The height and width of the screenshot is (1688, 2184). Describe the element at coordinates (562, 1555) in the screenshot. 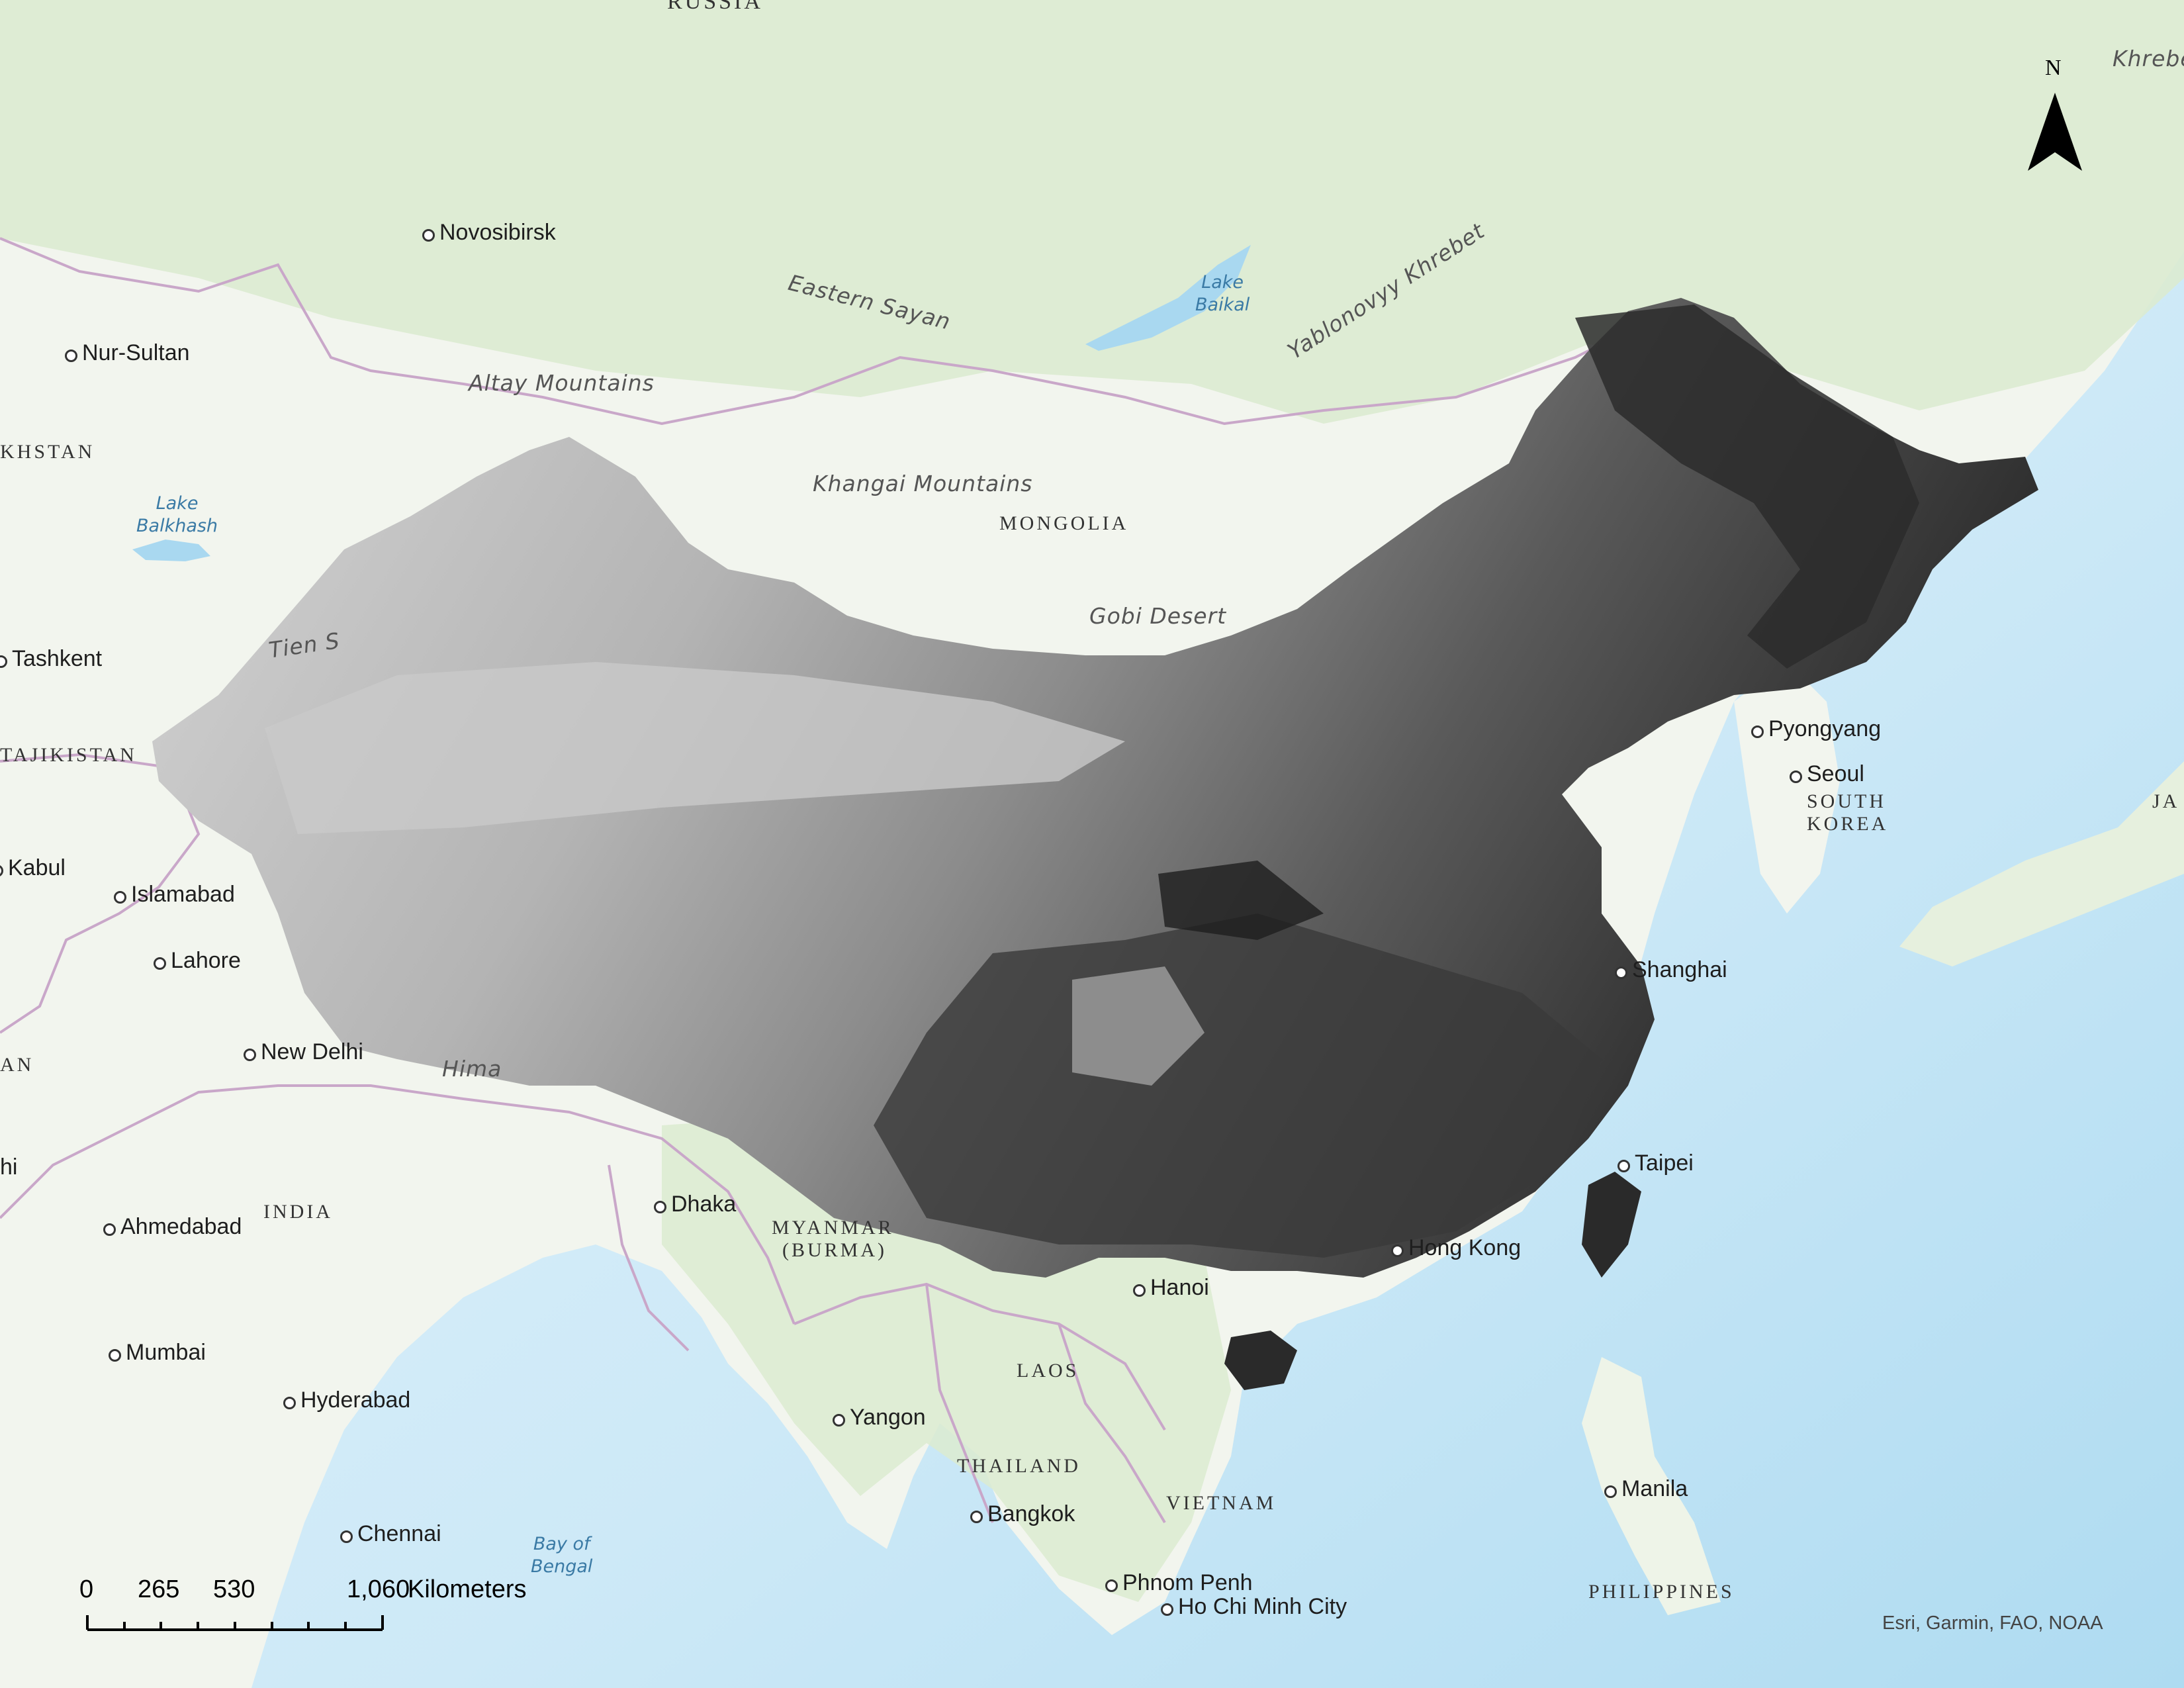

I see `label-bay-of-bengal: Bay of Bengal` at that location.